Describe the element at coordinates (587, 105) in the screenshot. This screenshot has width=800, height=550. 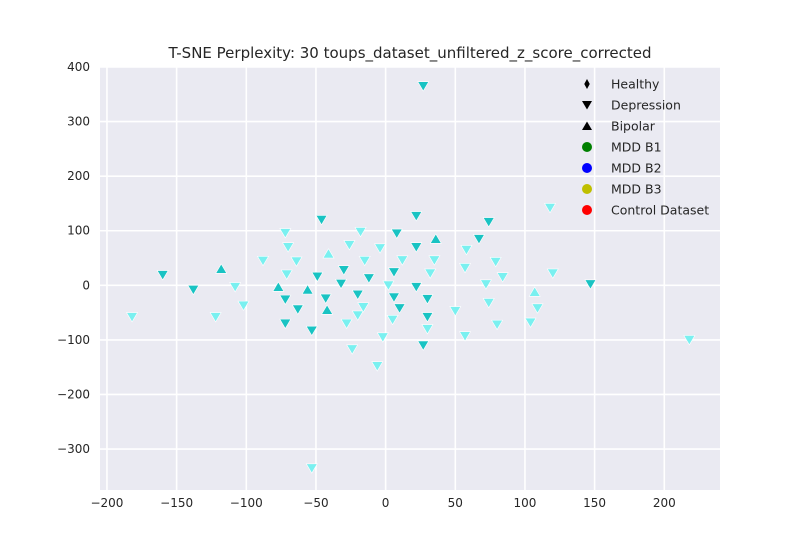
I see `legend-marker-depression` at that location.